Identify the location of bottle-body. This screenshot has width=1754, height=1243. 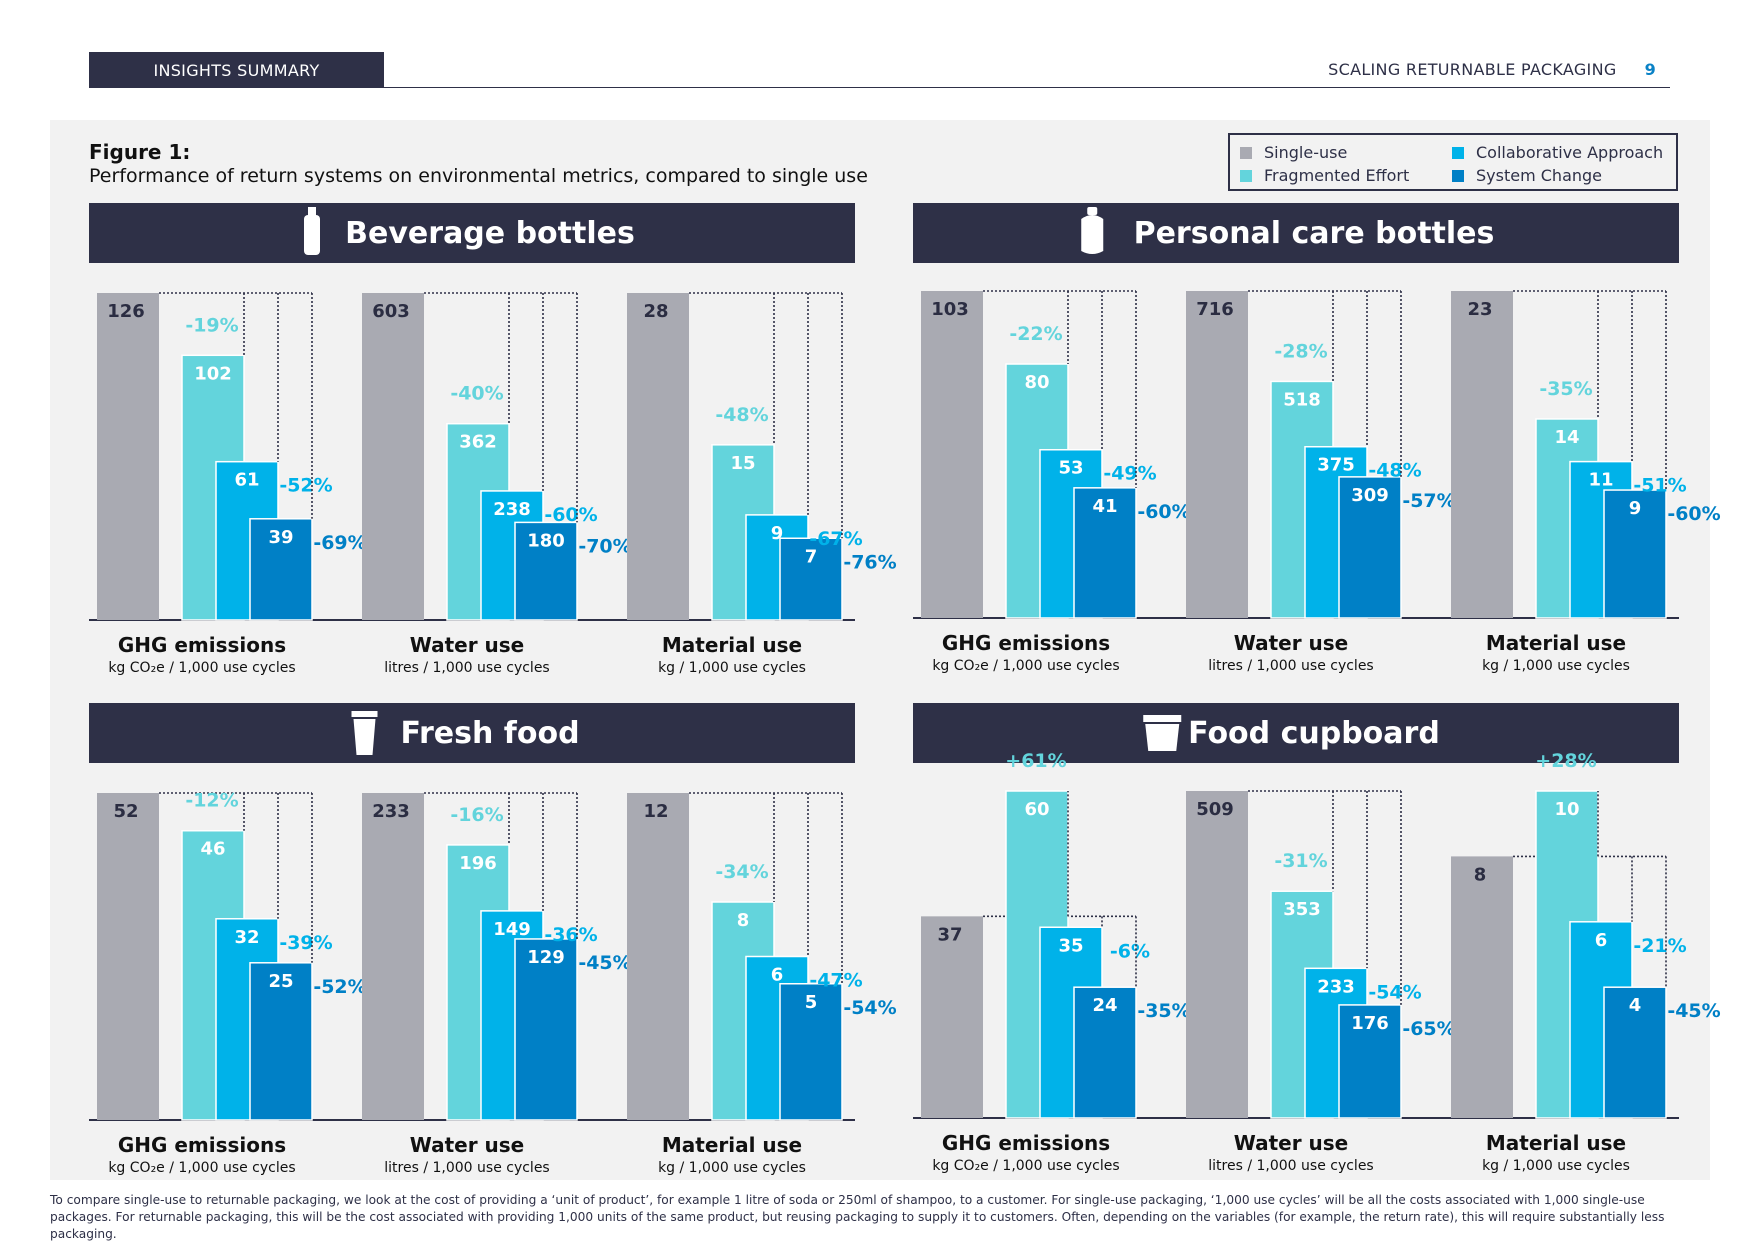
(312, 235).